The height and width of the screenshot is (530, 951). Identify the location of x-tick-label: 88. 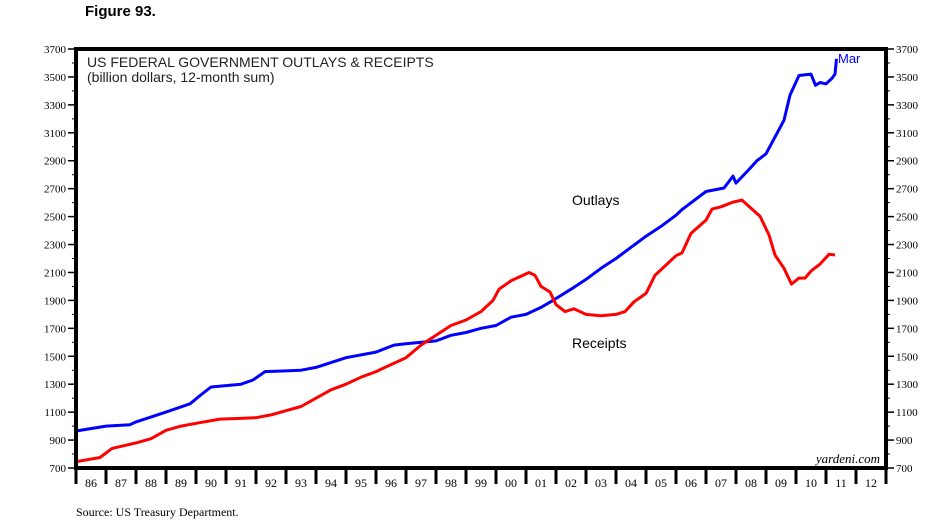
(151, 483).